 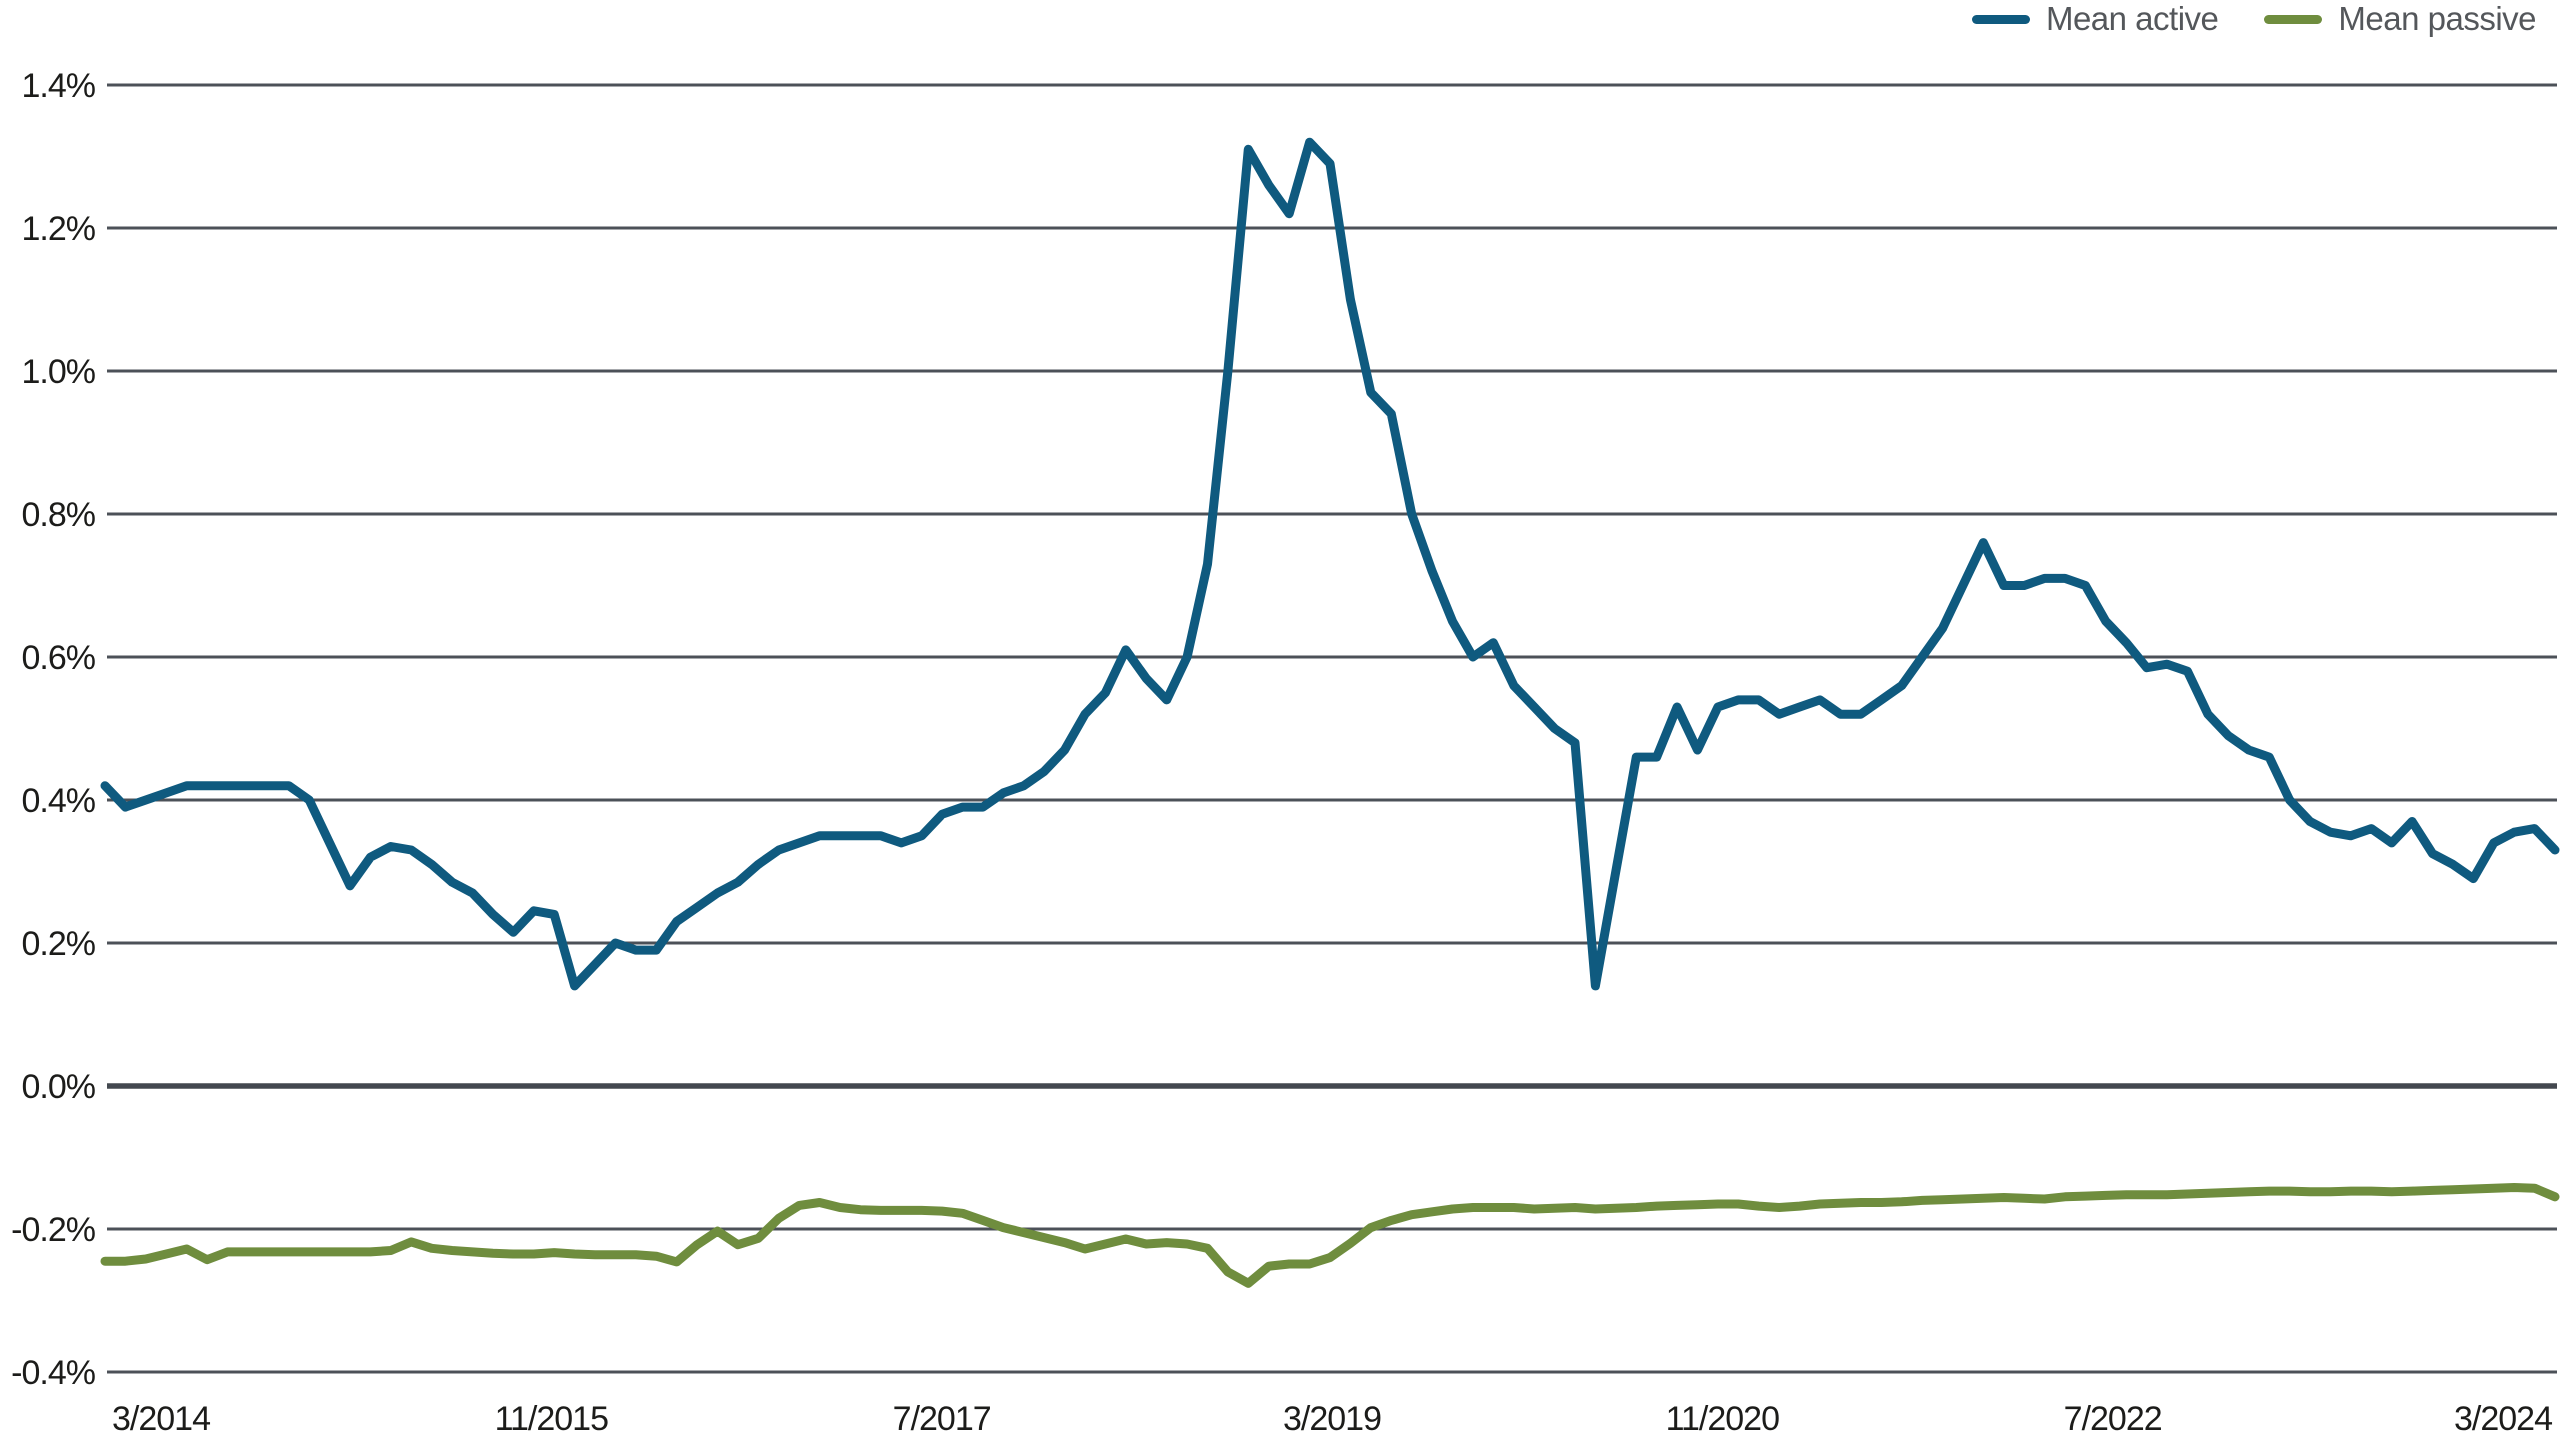 What do you see at coordinates (551, 1419) in the screenshot?
I see `x-tick-label: 11/2015` at bounding box center [551, 1419].